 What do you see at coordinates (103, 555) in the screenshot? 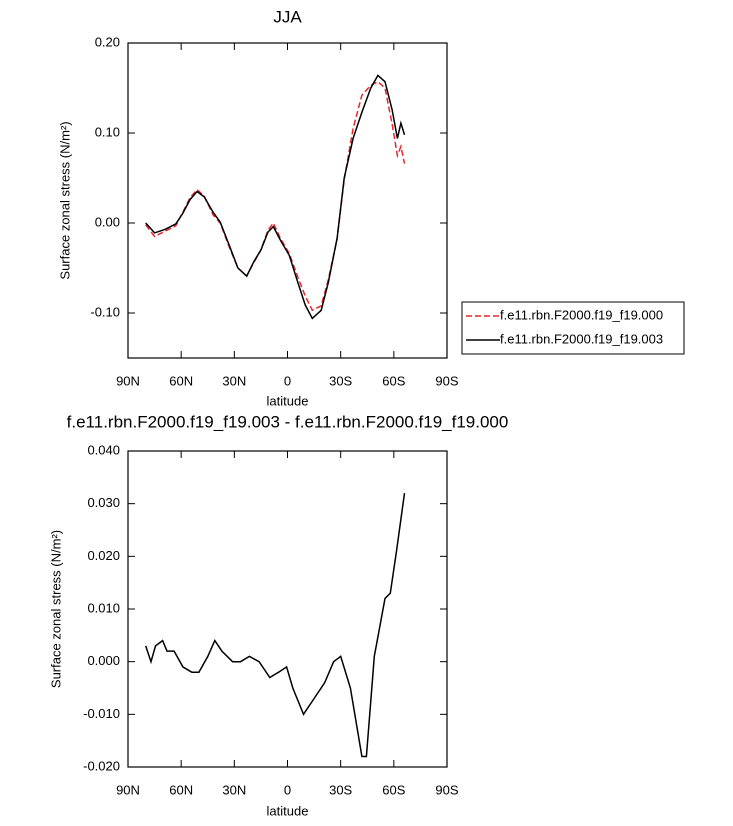
I see `y-tick-label: 0.020` at bounding box center [103, 555].